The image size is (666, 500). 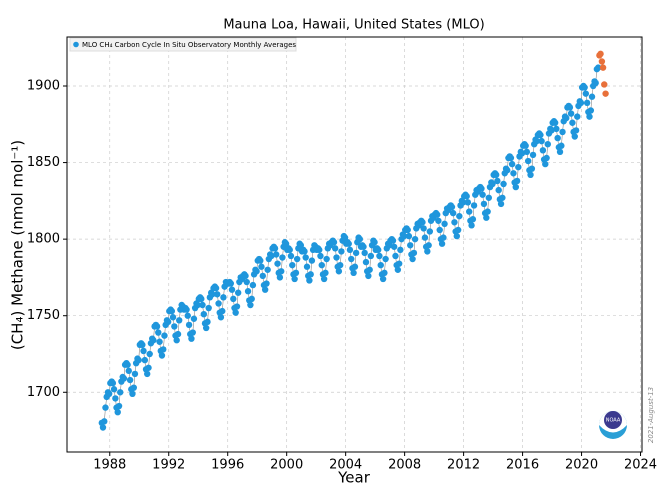 What do you see at coordinates (353, 25) in the screenshot?
I see `chart-title: Mauna Loa, Hawaii, United States (MLO)` at bounding box center [353, 25].